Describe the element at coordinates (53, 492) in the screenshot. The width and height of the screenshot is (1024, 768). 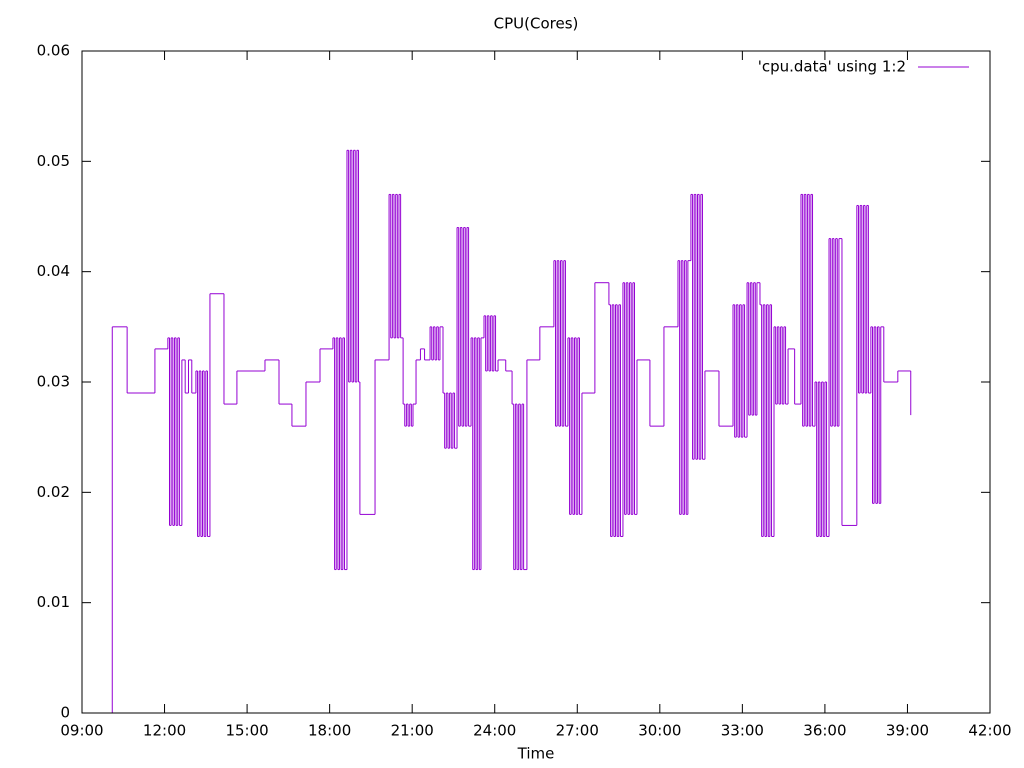
I see `y-tick-label: 0.02` at that location.